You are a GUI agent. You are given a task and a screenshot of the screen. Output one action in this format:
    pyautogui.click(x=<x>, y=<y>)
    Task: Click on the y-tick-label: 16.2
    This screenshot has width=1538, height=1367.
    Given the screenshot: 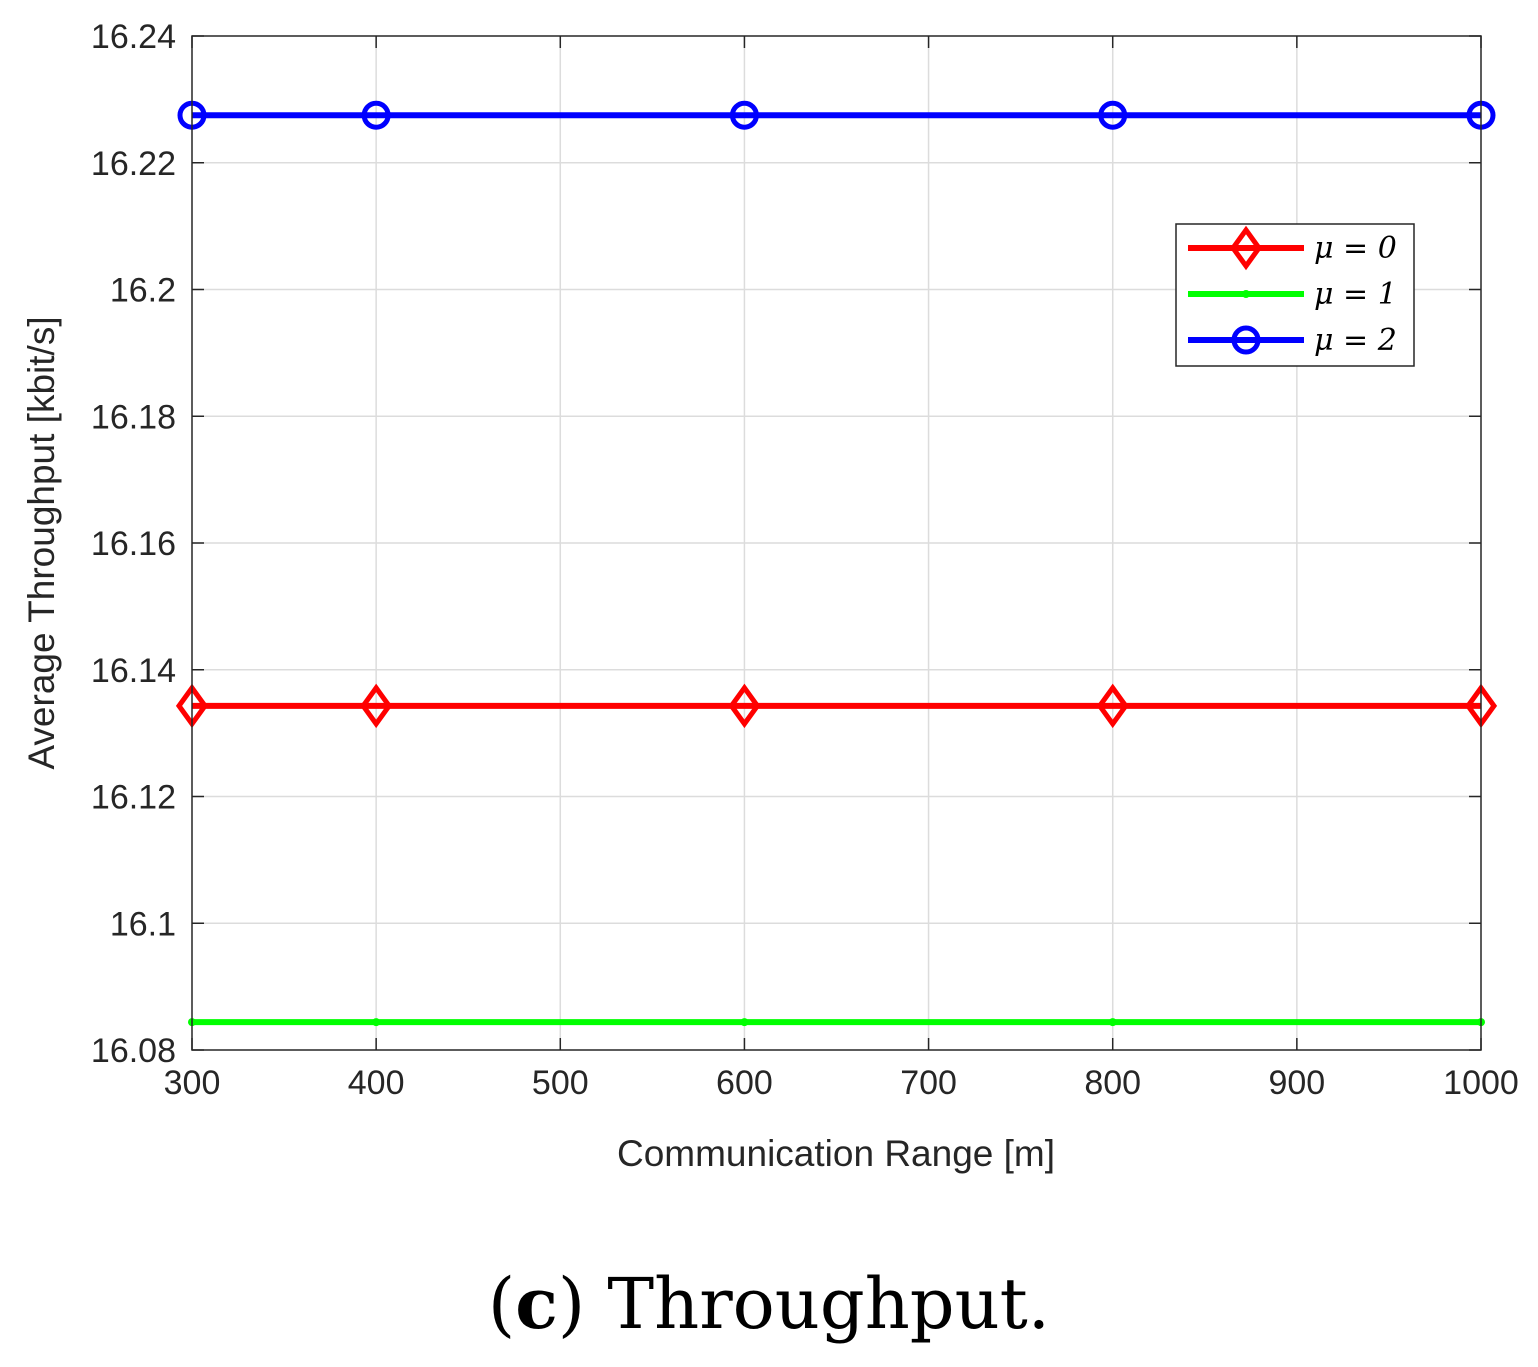 What is the action you would take?
    pyautogui.click(x=143, y=291)
    